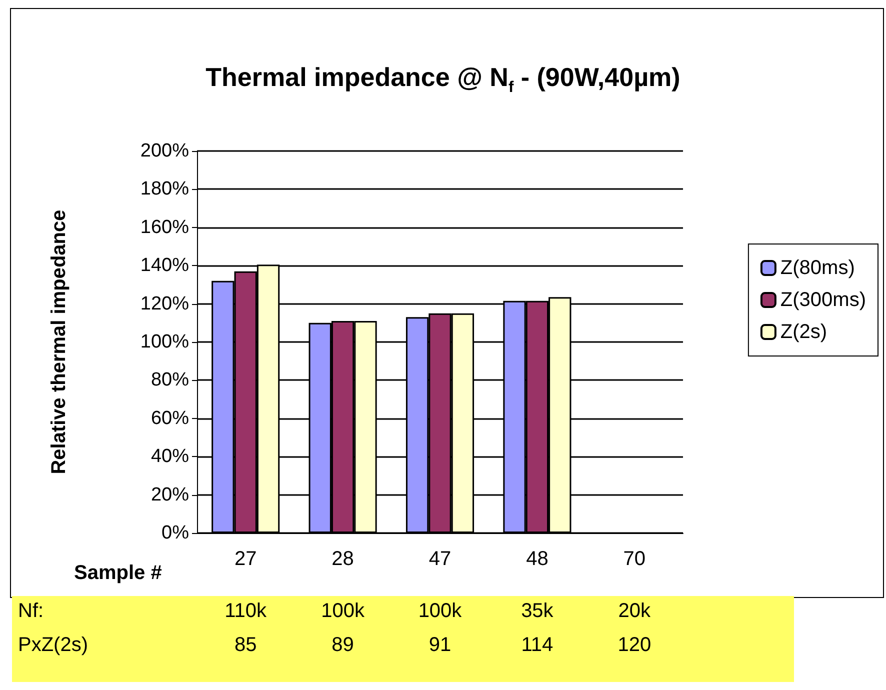 This screenshot has height=690, width=886. Describe the element at coordinates (343, 559) in the screenshot. I see `x-tick-label: 28` at that location.